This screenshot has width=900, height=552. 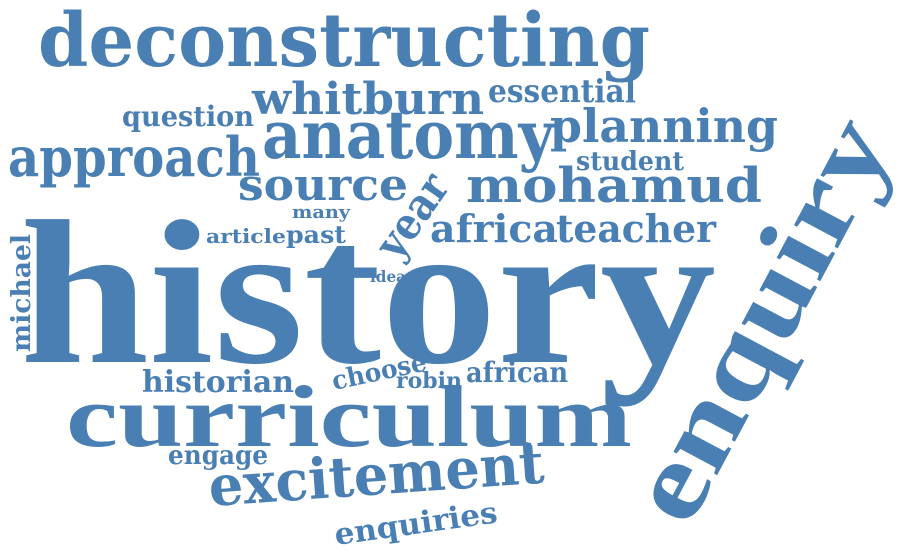 I want to click on word-historian: historian, so click(x=218, y=382).